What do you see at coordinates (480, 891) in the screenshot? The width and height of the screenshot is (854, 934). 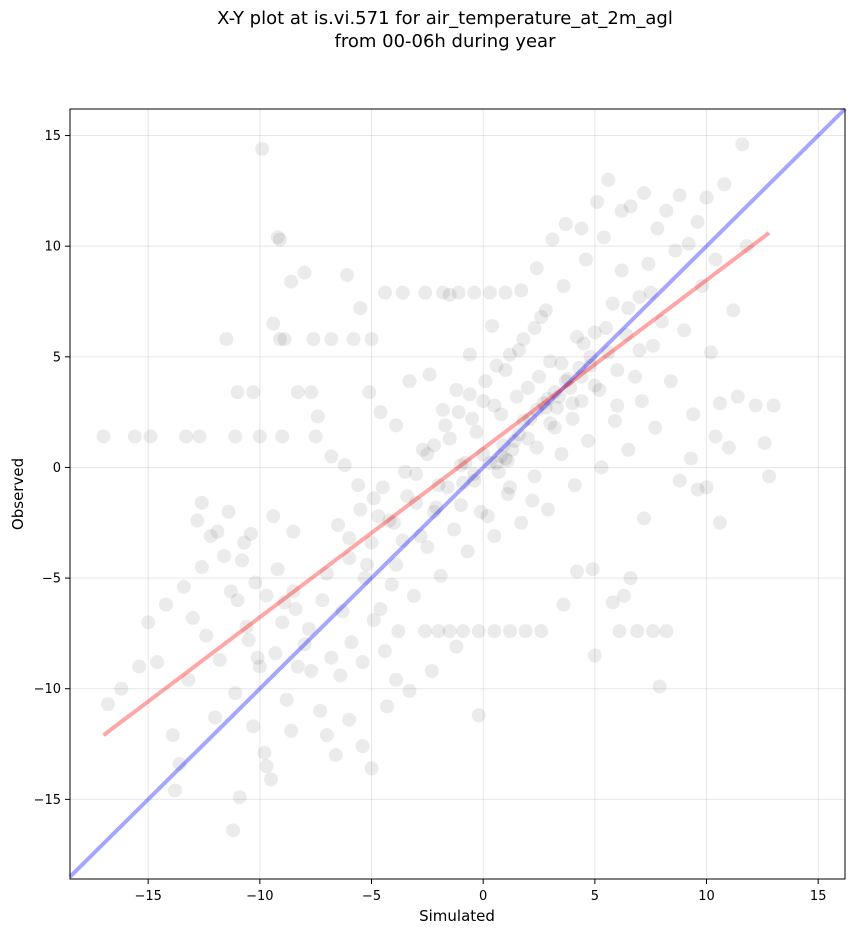 I see `x-axis-ticks: −15 −10 −5 0 5 10 15` at bounding box center [480, 891].